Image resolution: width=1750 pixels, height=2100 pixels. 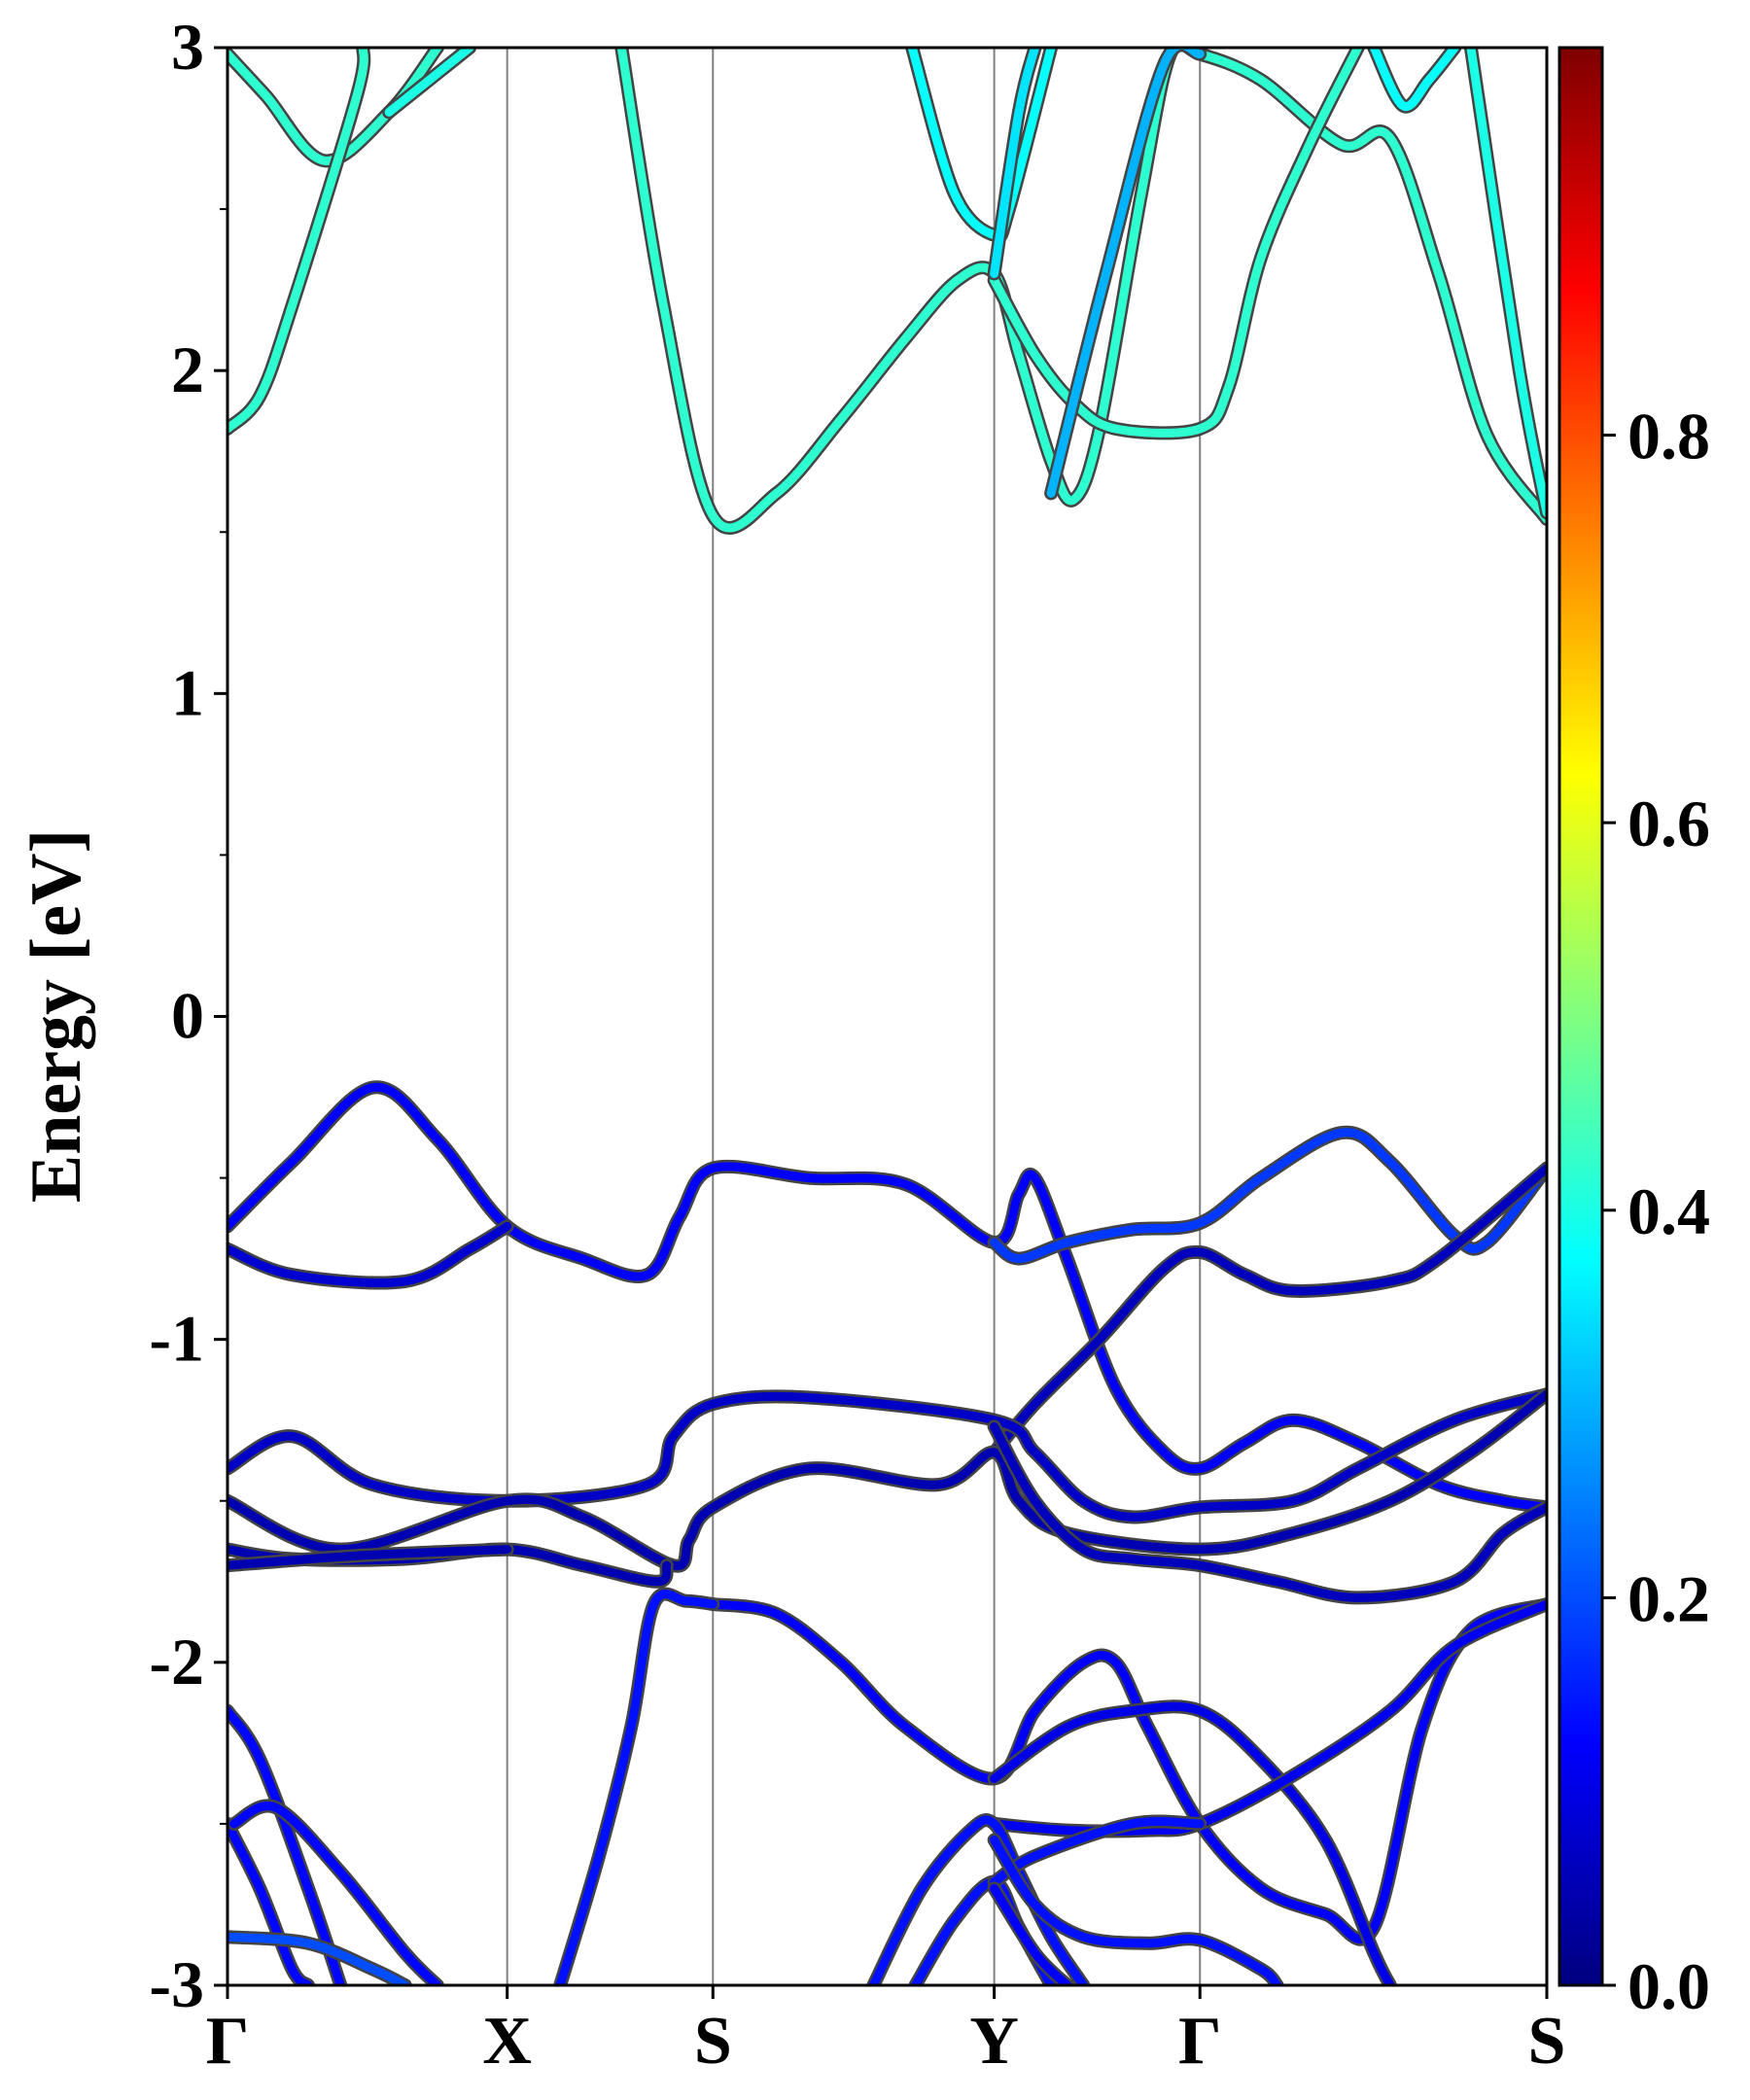 I want to click on colorbar-tick-label: 0.6, so click(x=1669, y=823).